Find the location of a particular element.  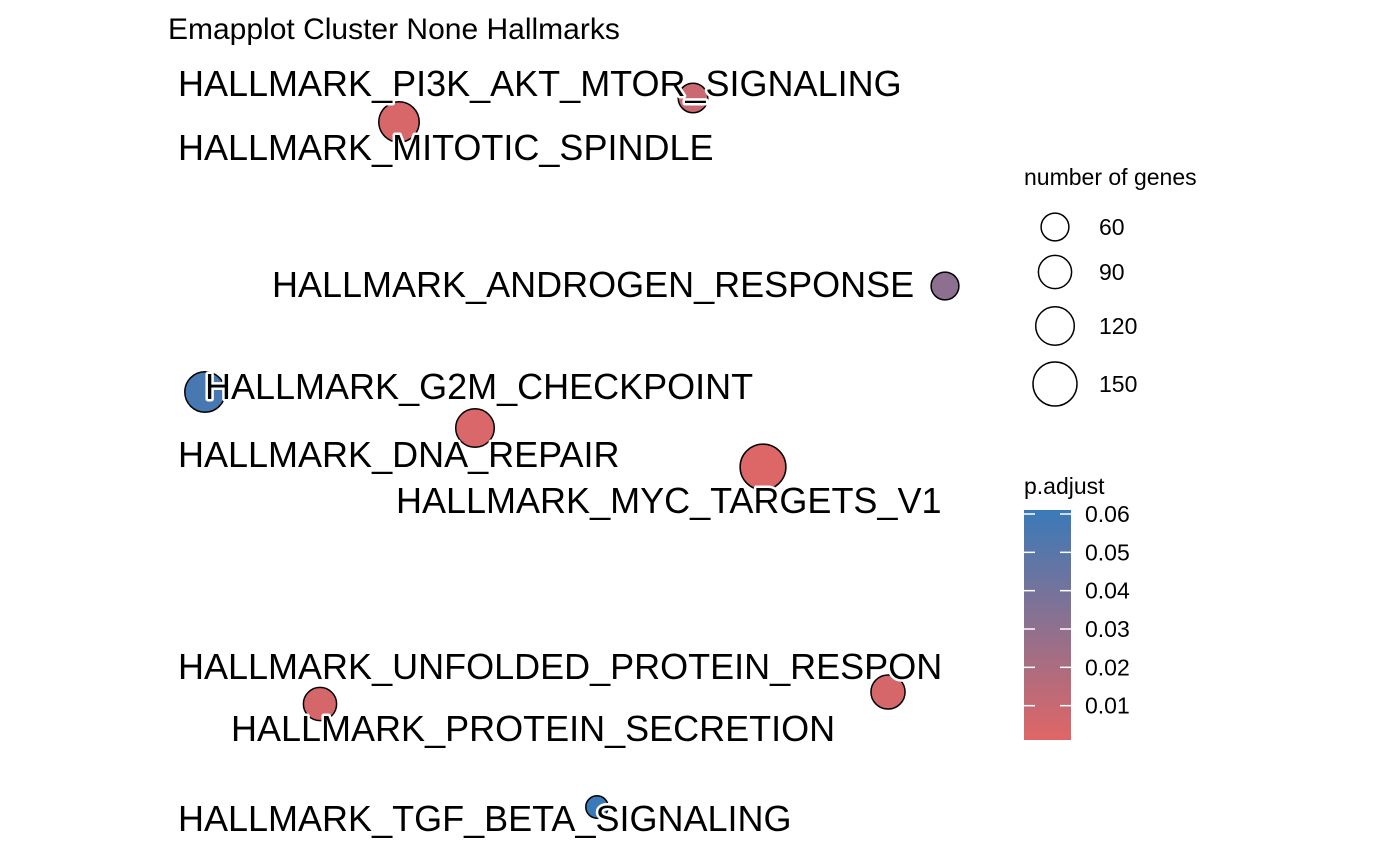

node-label: HALLMARK_MITOTIC_SPINDLE is located at coordinates (445, 147).